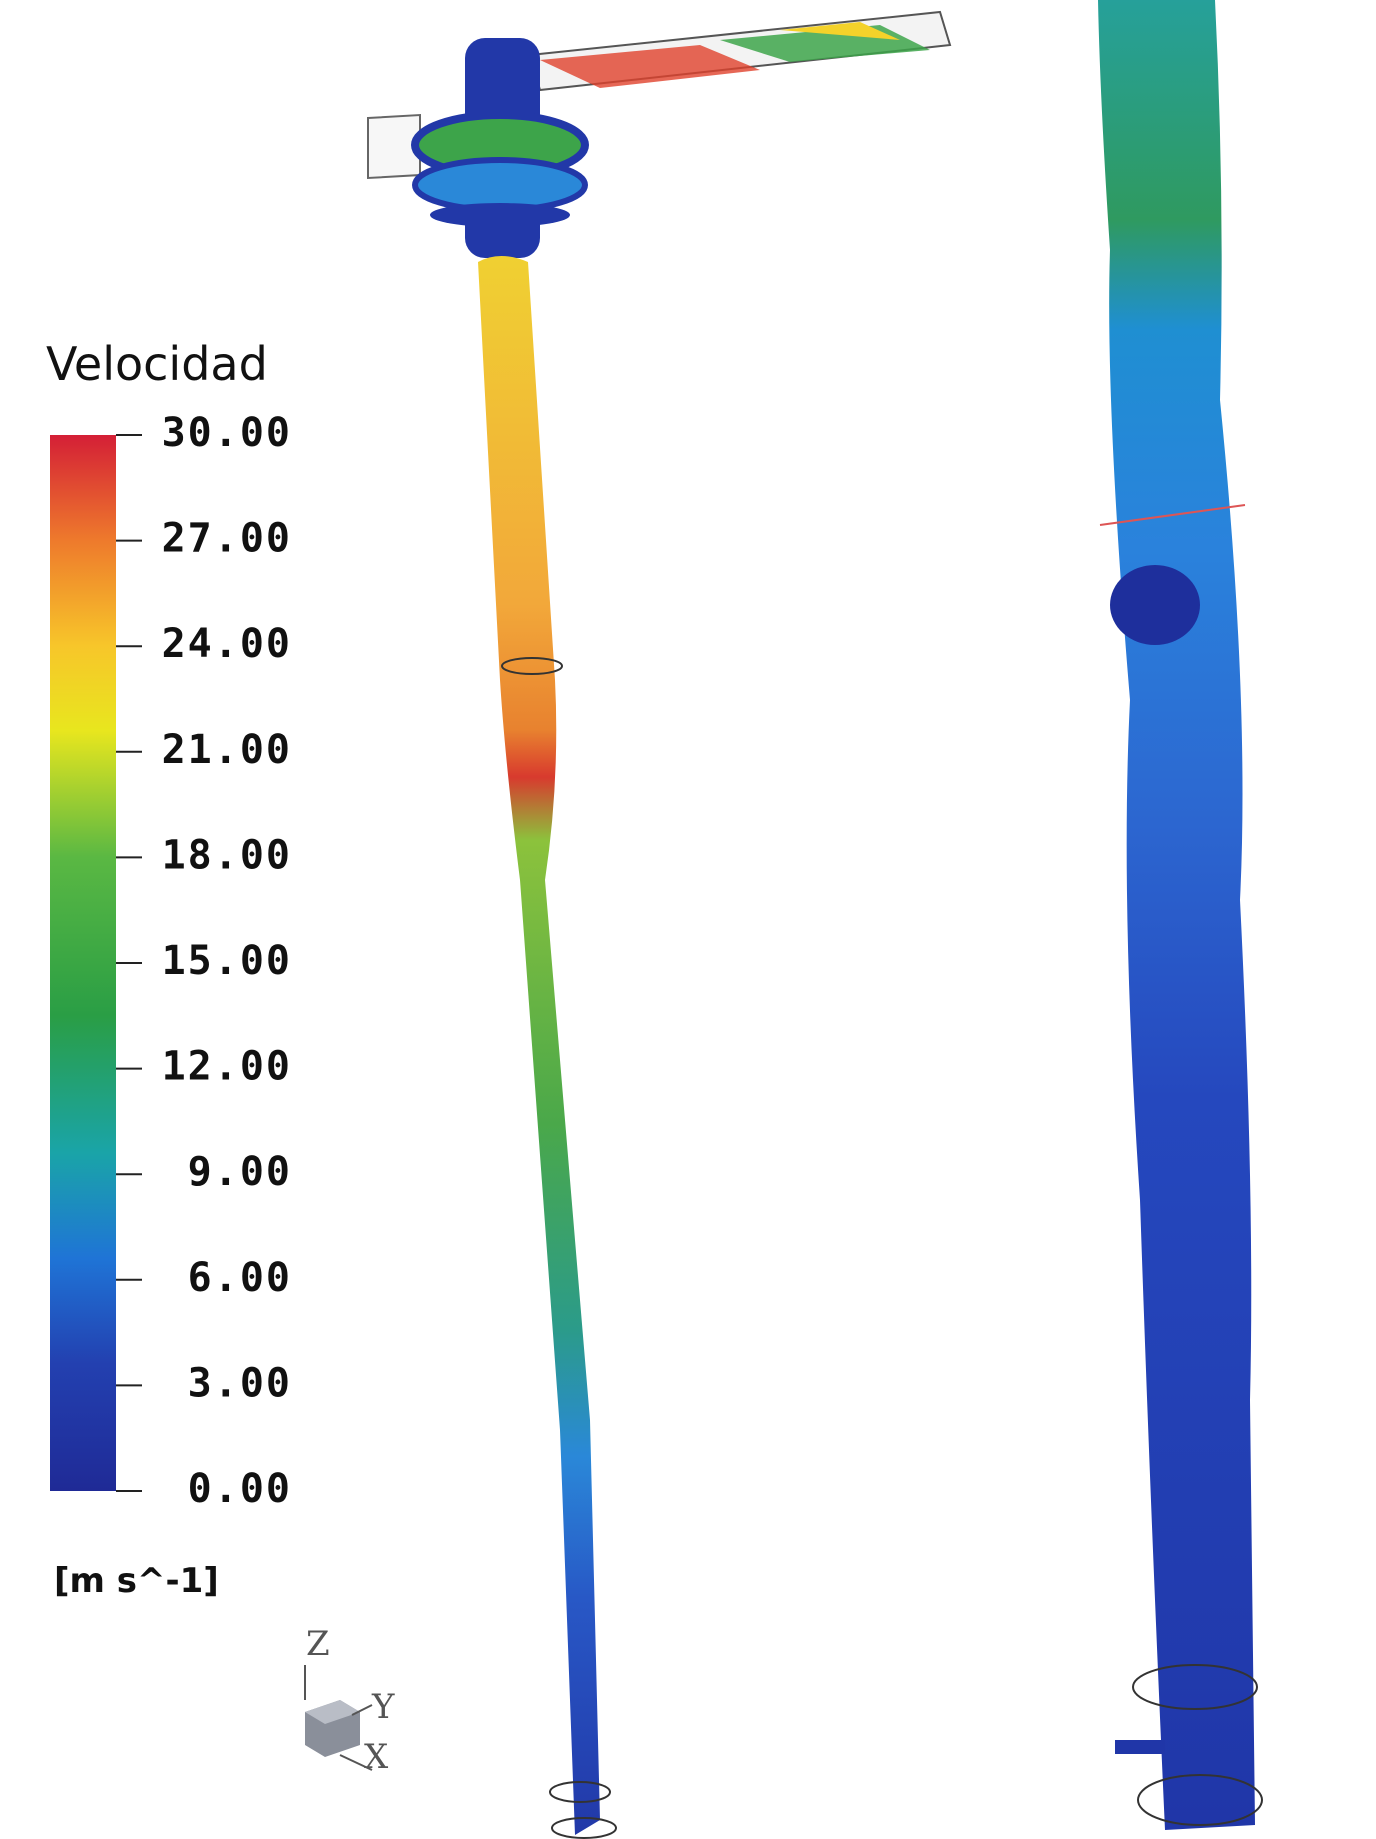 The image size is (1376, 1839). Describe the element at coordinates (318, 1644) in the screenshot. I see `axis-z: Z` at that location.